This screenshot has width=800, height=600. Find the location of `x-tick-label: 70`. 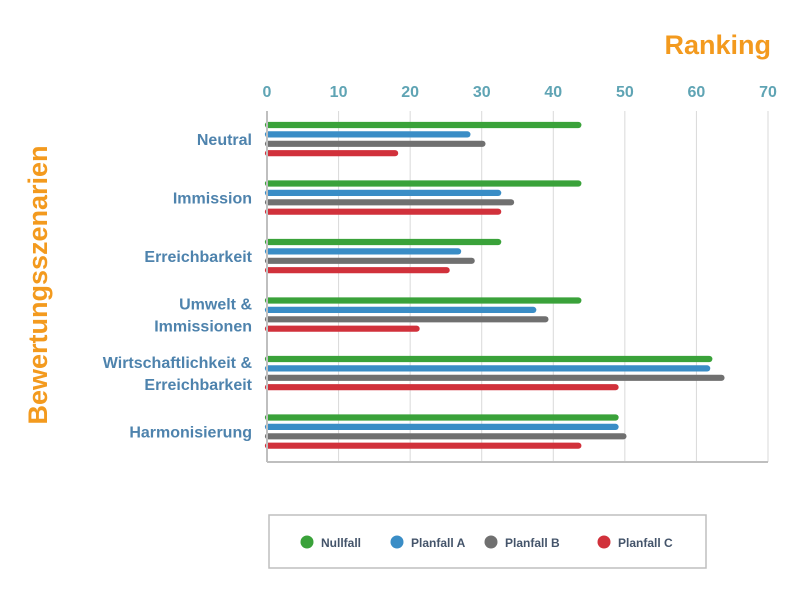

x-tick-label: 70 is located at coordinates (768, 92).